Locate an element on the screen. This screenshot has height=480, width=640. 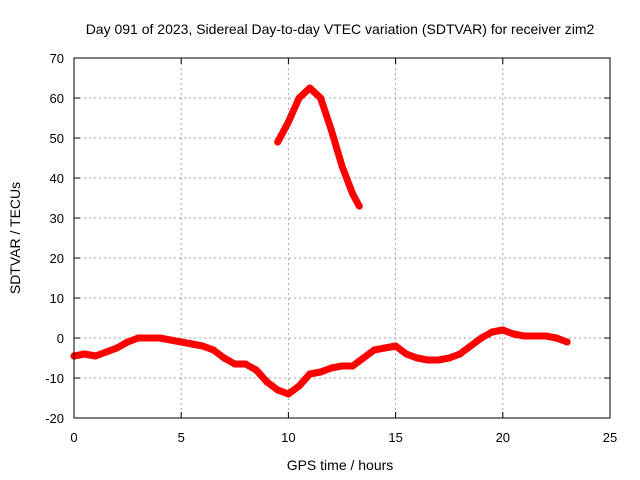
x-tick-label-25: 25 is located at coordinates (610, 437).